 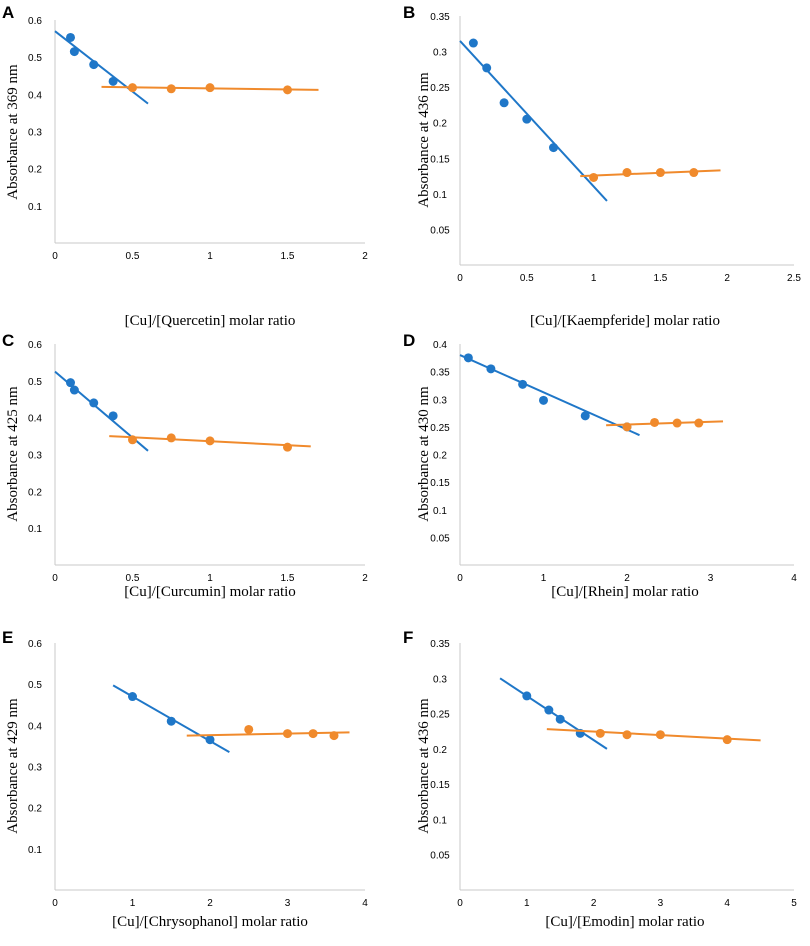 I want to click on y-axis-label: Absorbance at 430 nm, so click(x=424, y=454).